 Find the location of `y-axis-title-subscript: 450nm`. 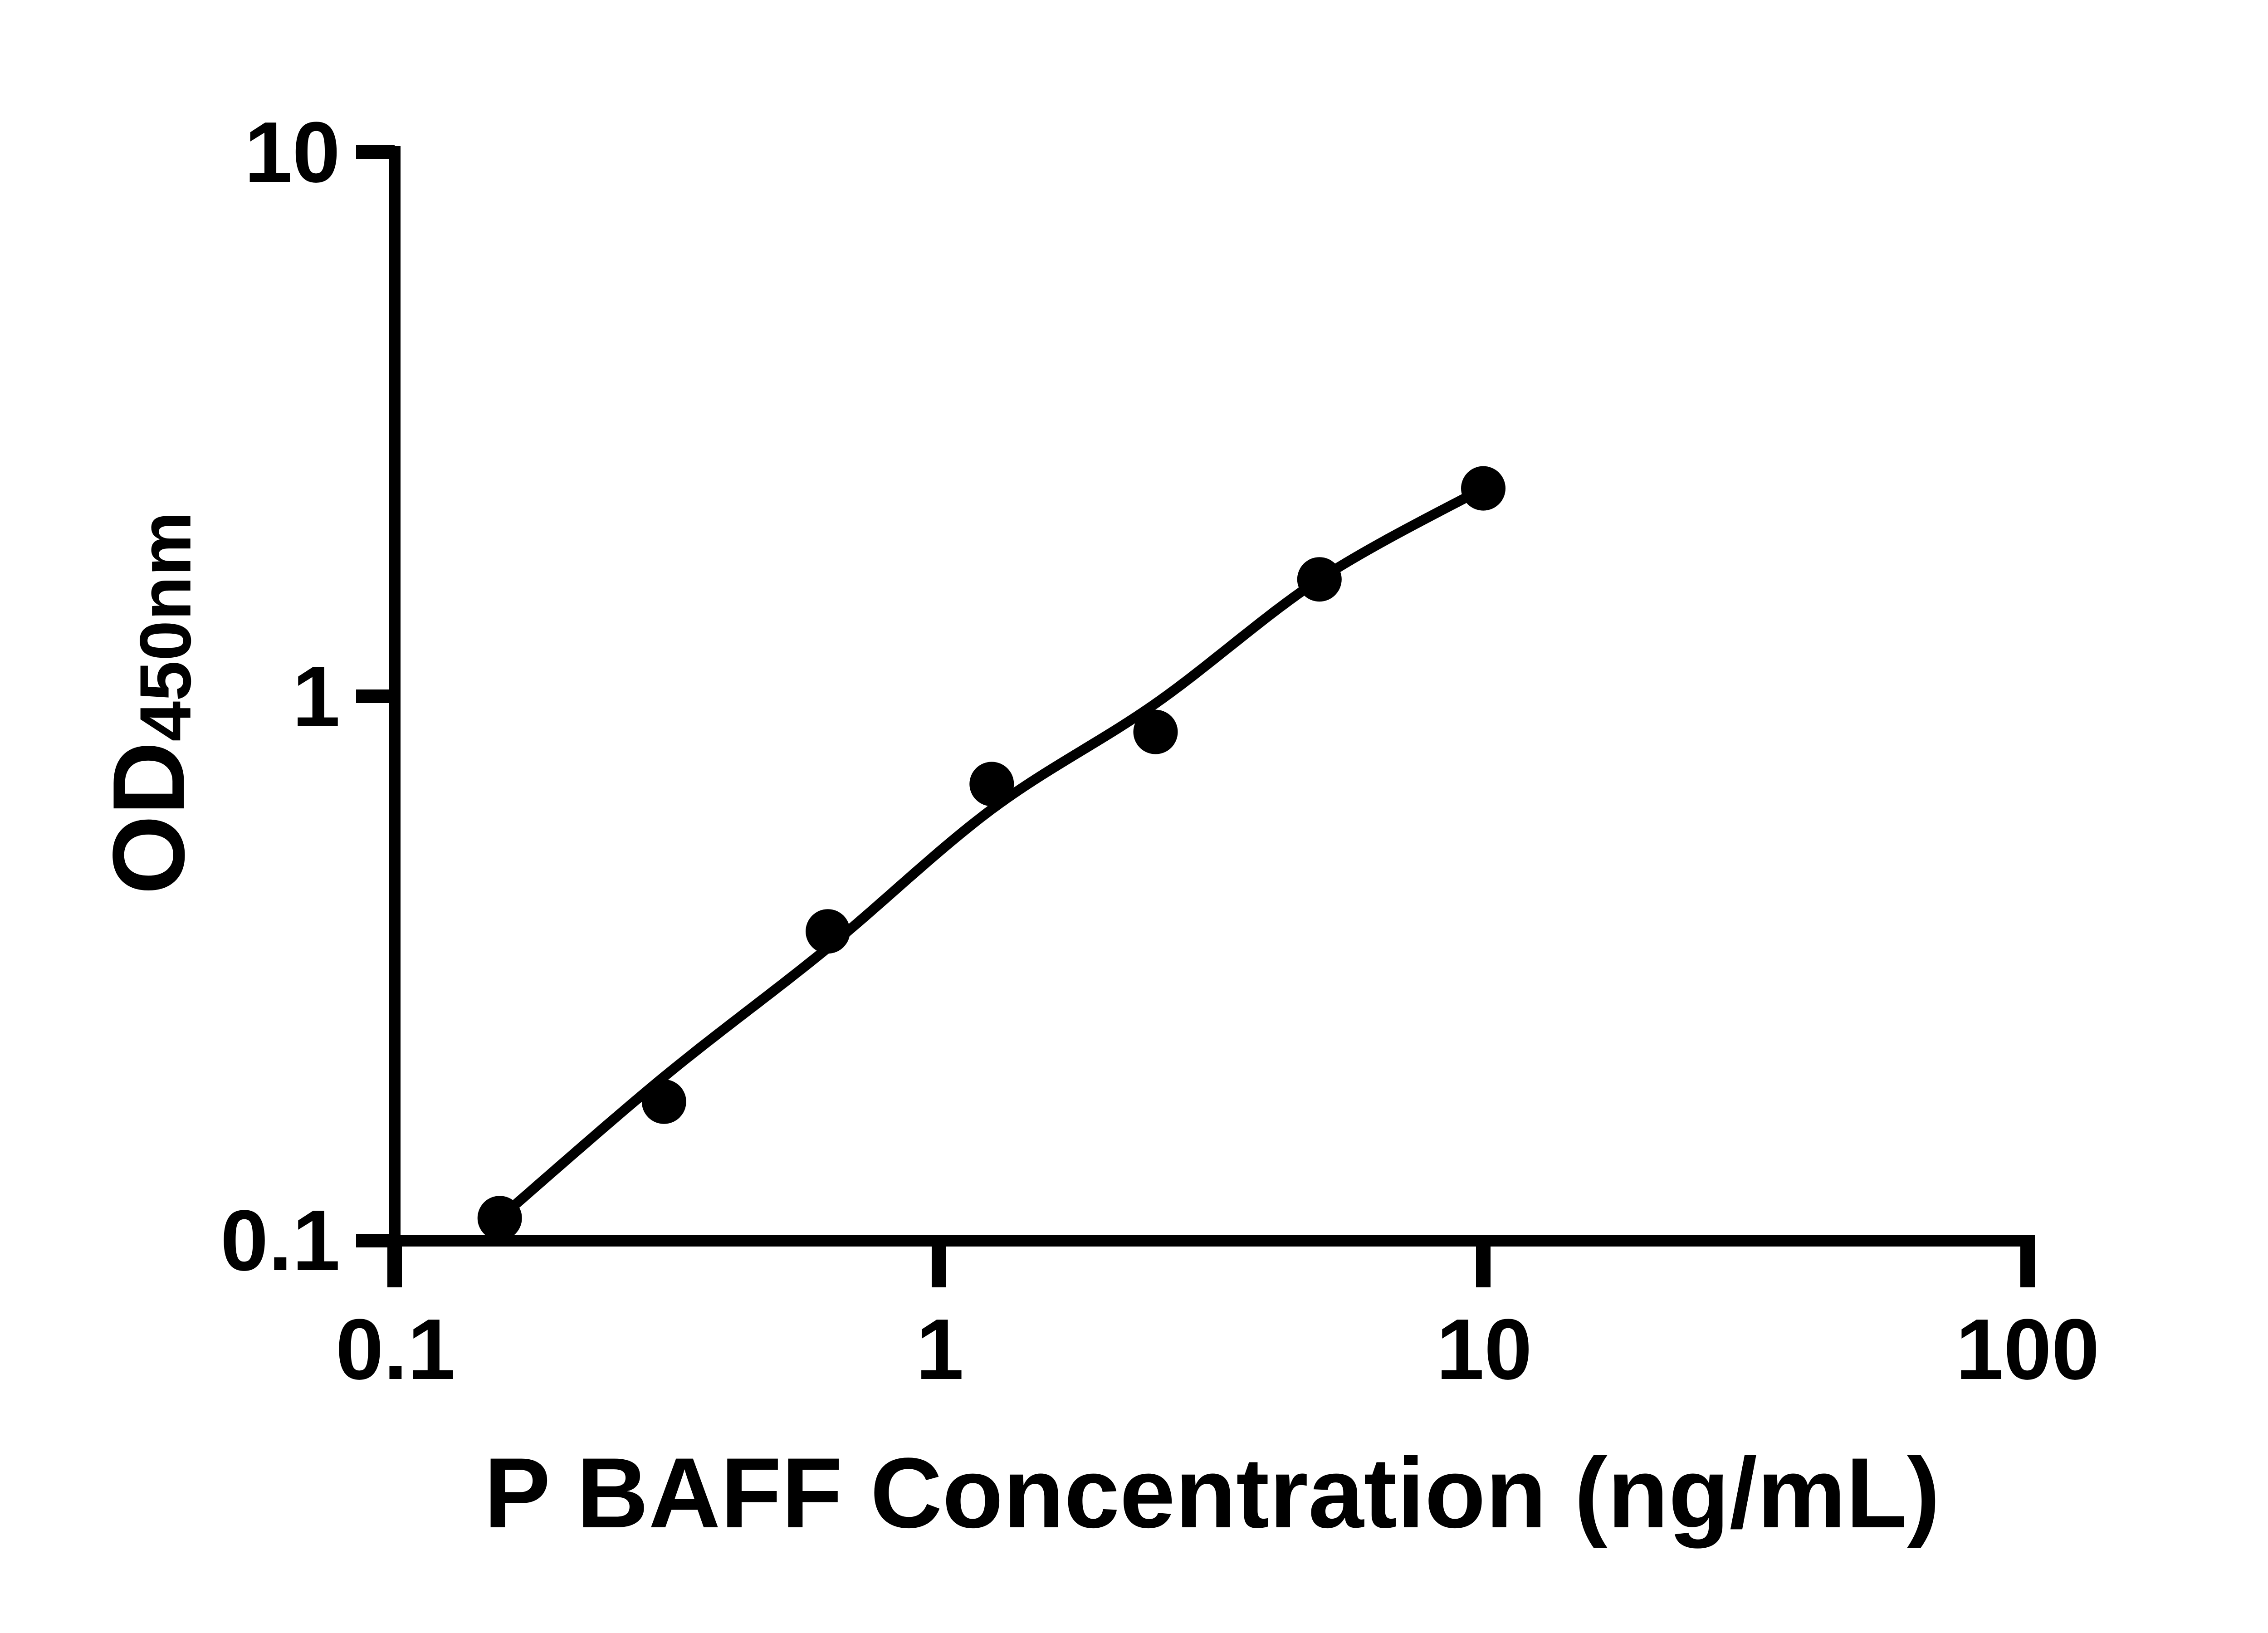

y-axis-title-subscript: 450nm is located at coordinates (165, 626).